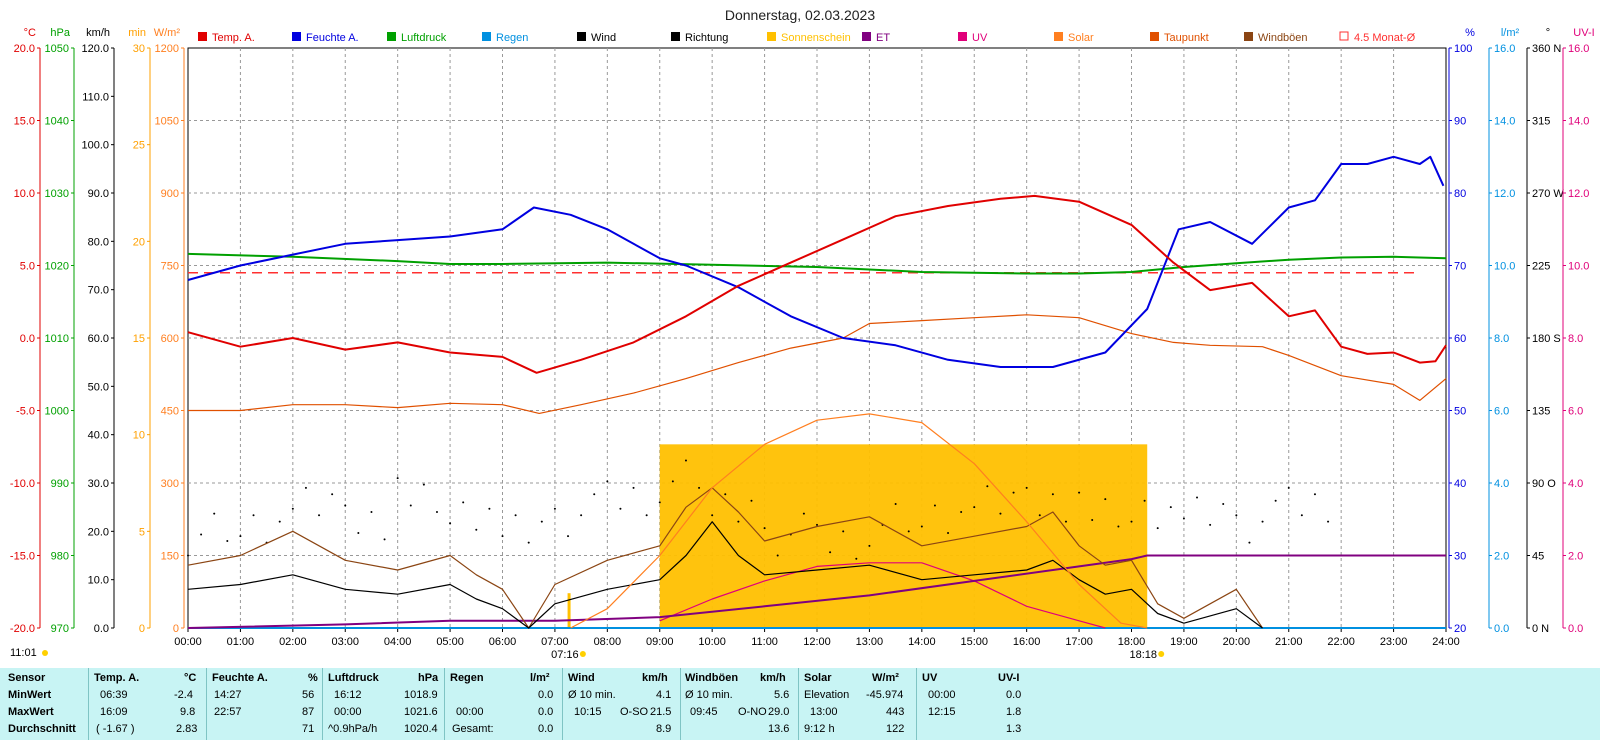  I want to click on chart-title: Donnerstag, 02.03.2023, so click(800, 15).